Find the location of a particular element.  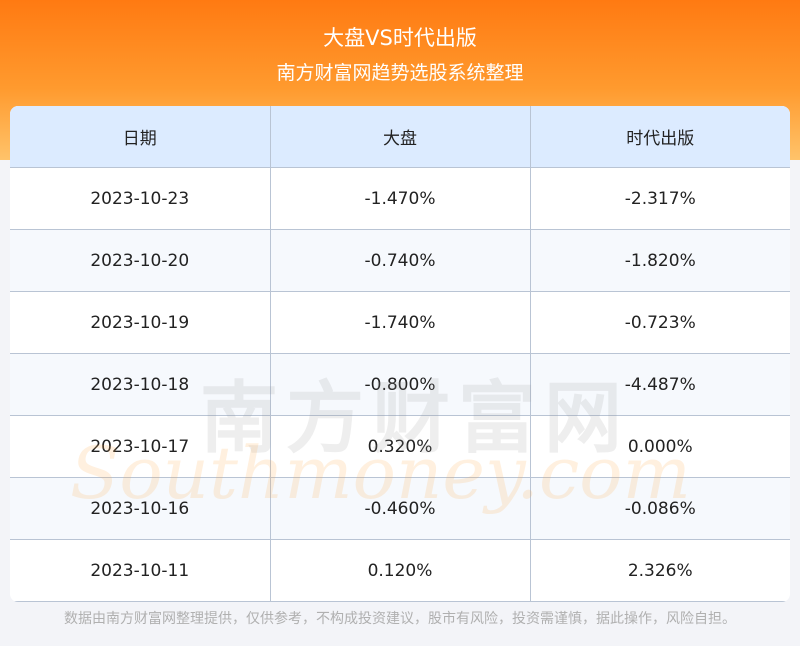

table-cell: 0.320% is located at coordinates (400, 446).